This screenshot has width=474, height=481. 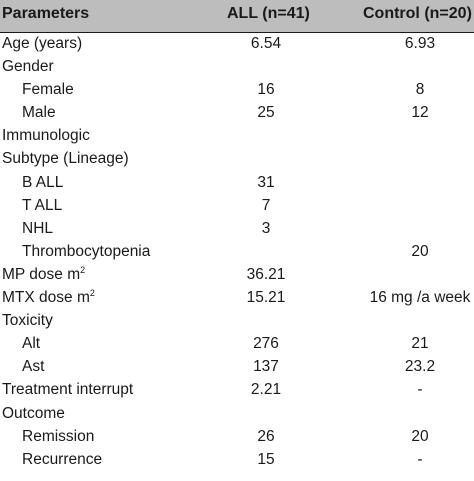 What do you see at coordinates (266, 274) in the screenshot?
I see `row-all-value: 36.21` at bounding box center [266, 274].